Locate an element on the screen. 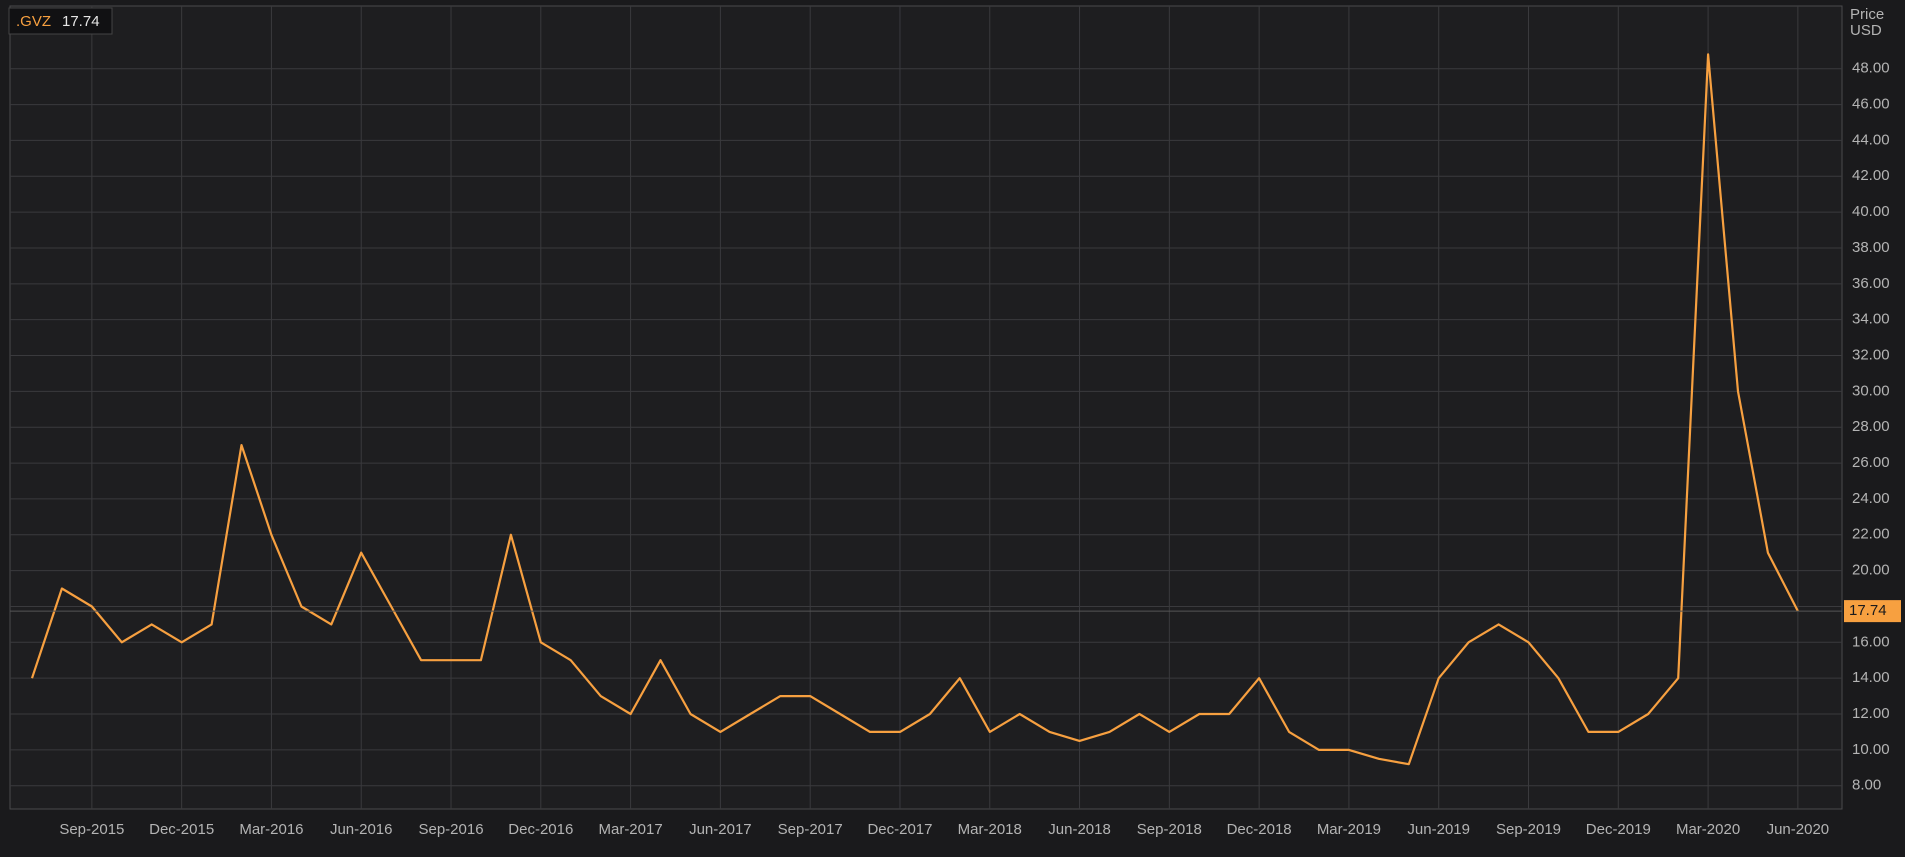  legend-value: 17.74 is located at coordinates (81, 21).